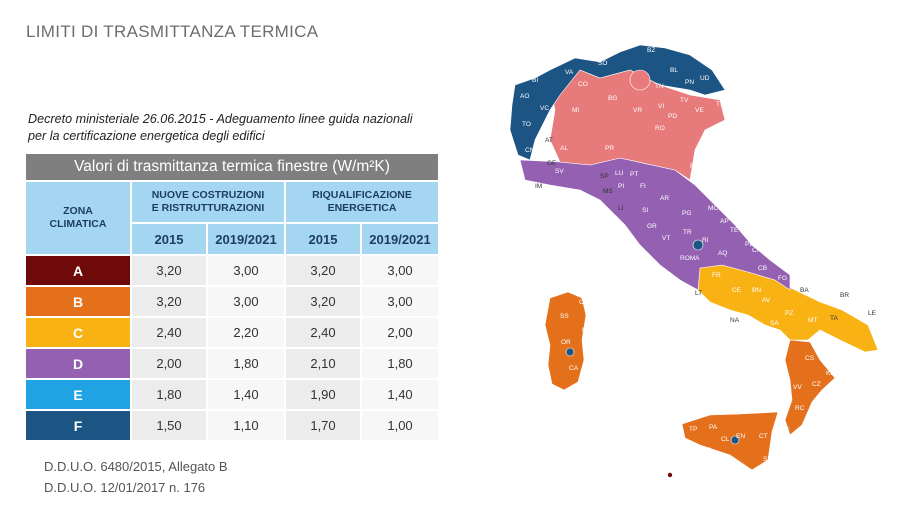  What do you see at coordinates (78, 394) in the screenshot?
I see `zone-cell: E` at bounding box center [78, 394].